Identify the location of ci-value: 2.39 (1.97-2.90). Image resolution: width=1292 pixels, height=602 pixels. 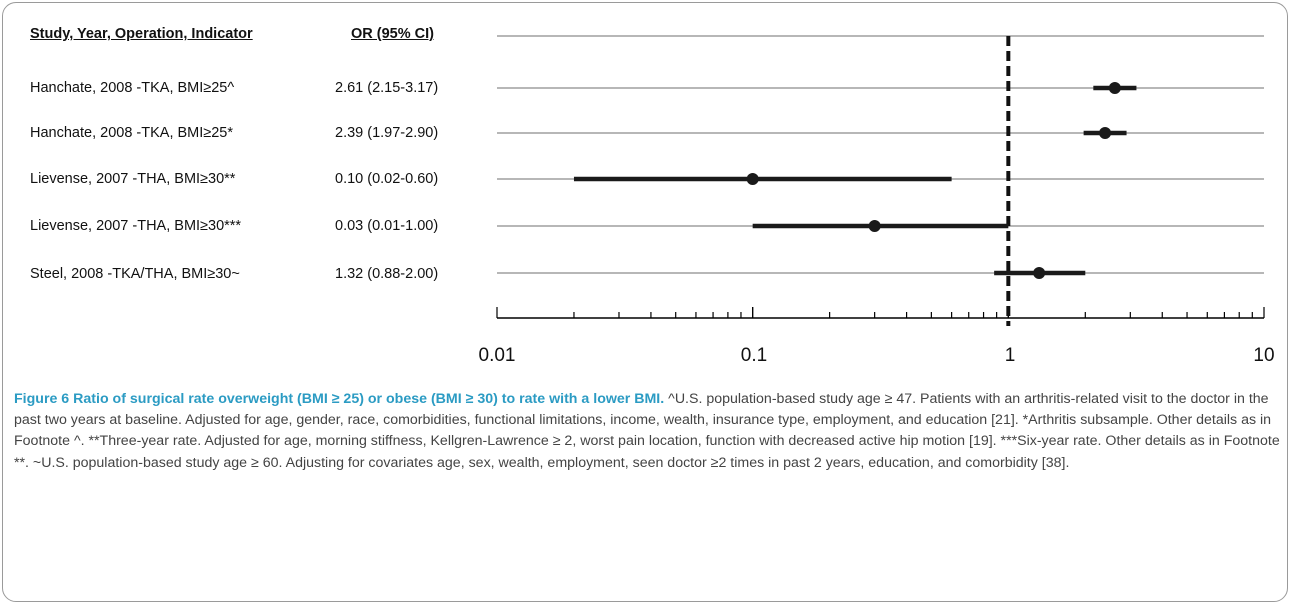
(387, 133).